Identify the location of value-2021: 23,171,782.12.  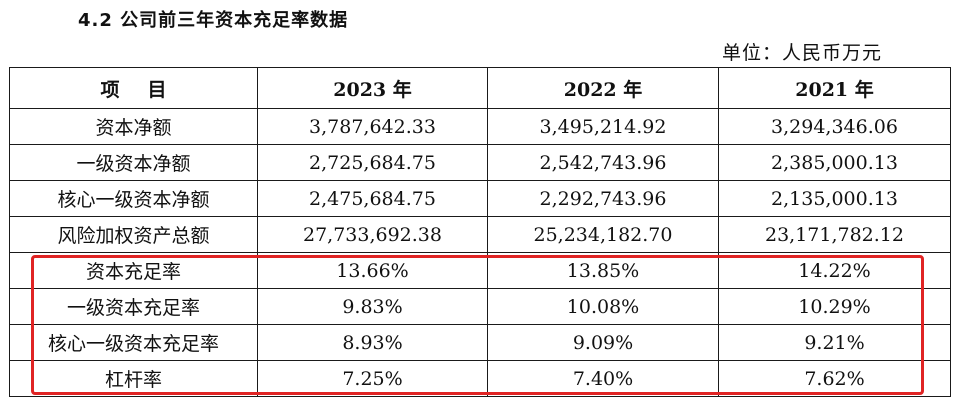
(834, 234).